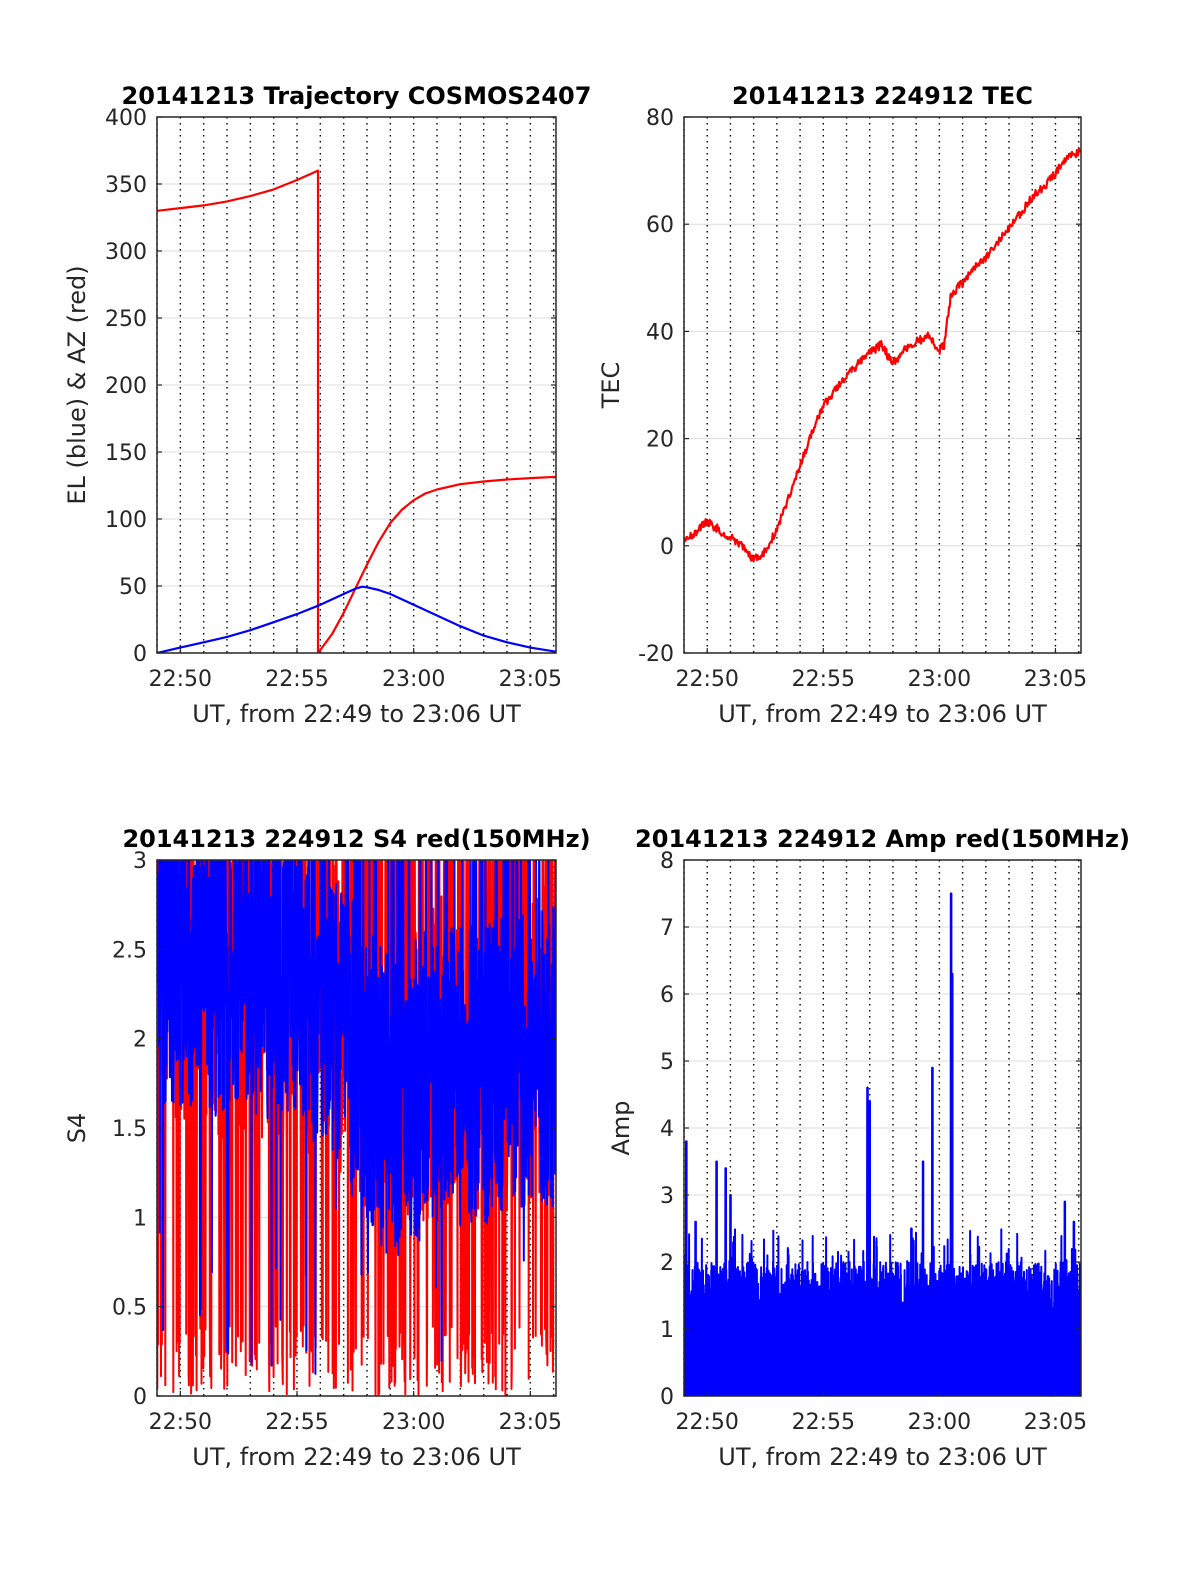  Describe the element at coordinates (611, 386) in the screenshot. I see `y-axis-label: TEC` at that location.